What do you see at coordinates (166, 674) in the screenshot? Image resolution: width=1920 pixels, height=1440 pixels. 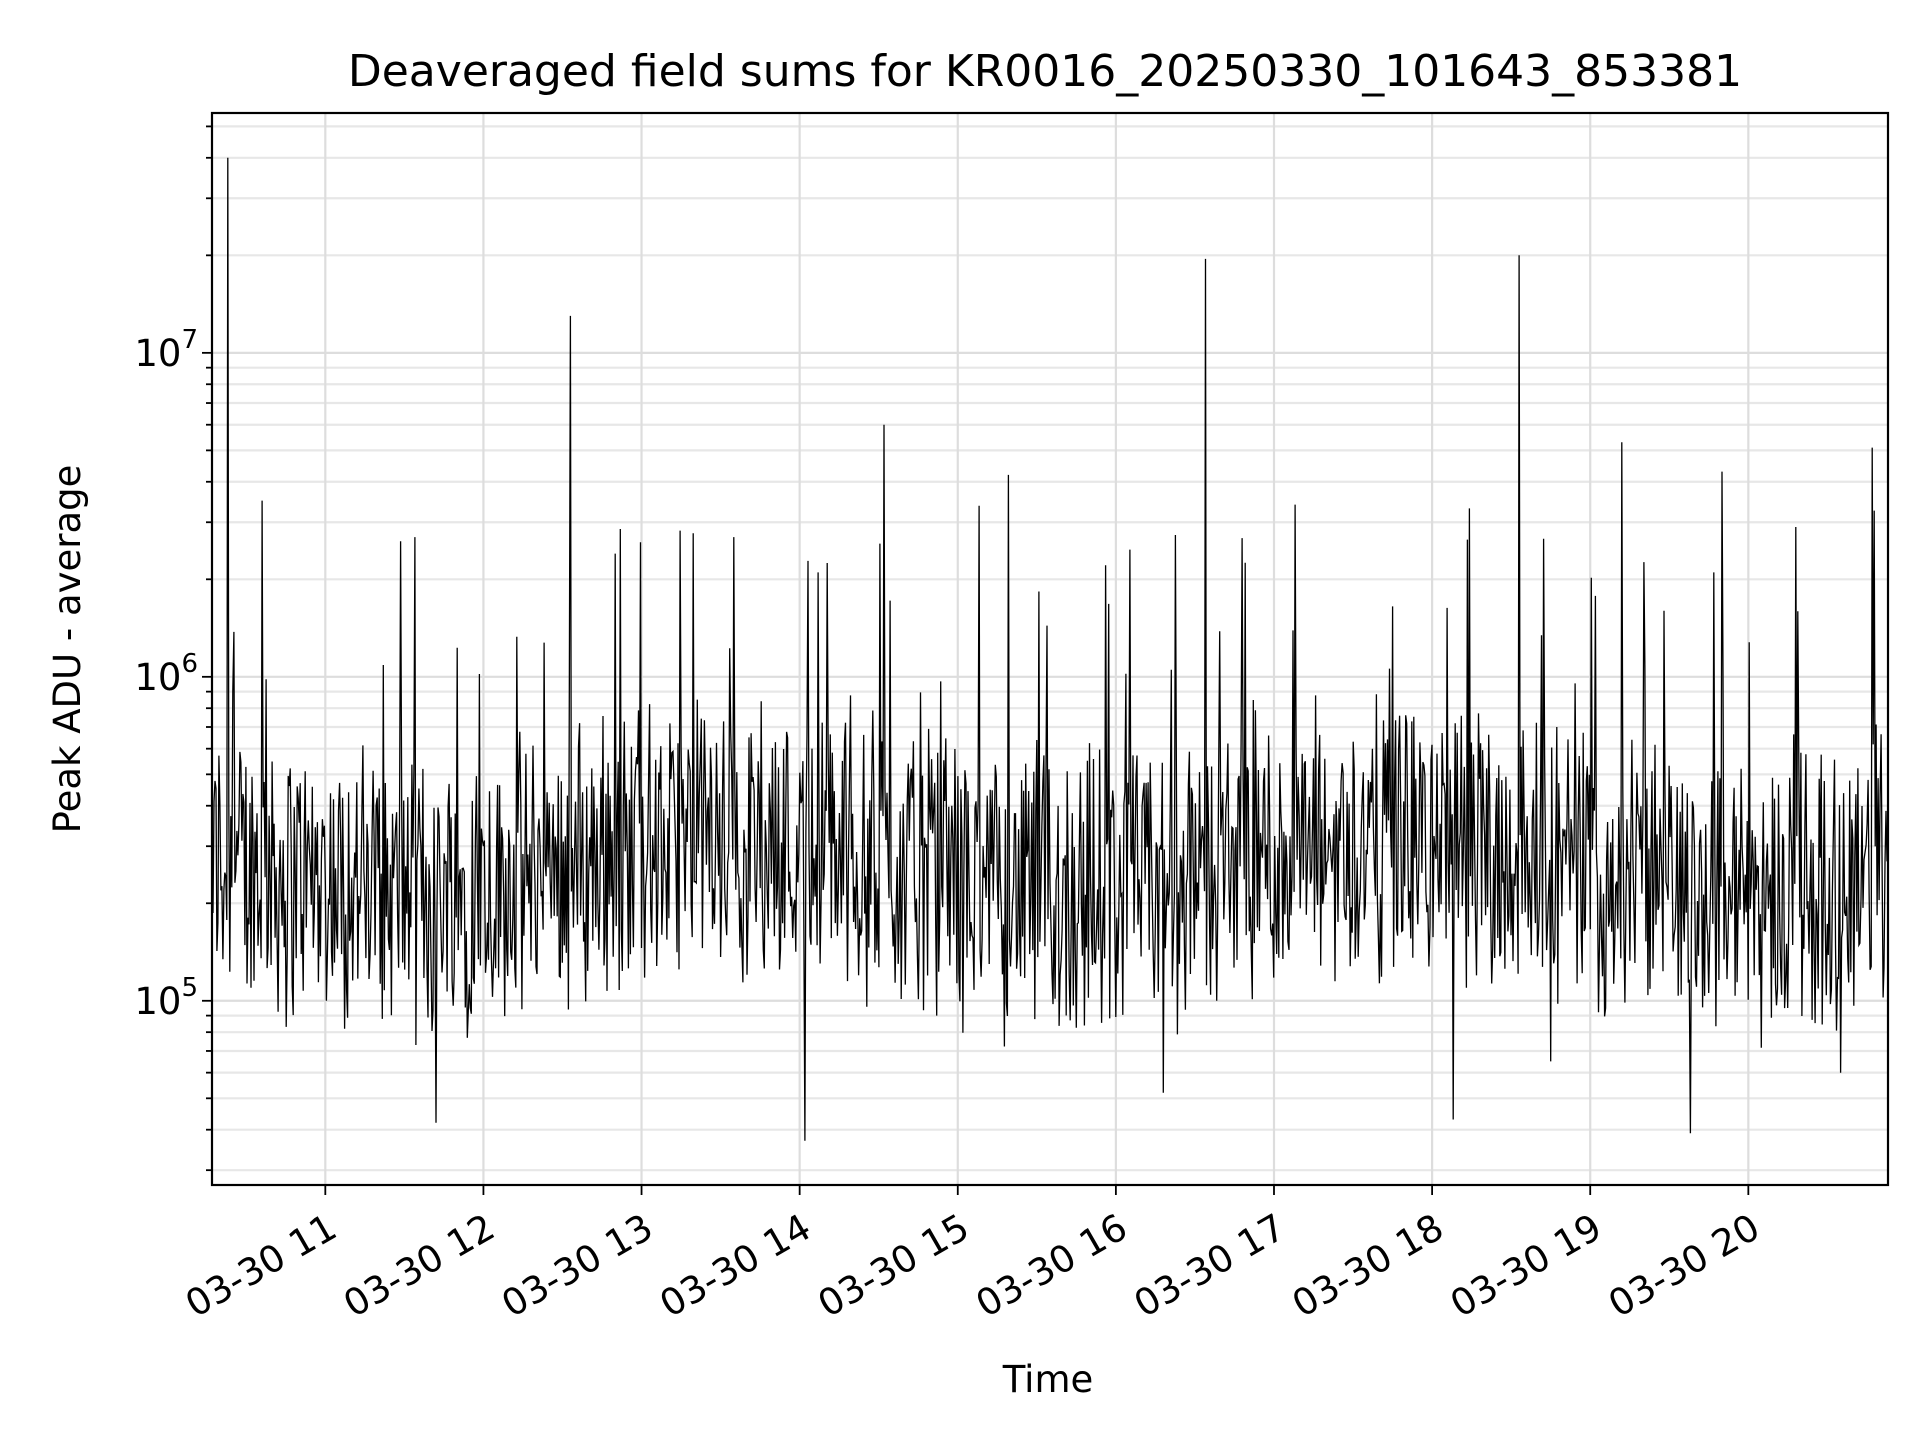 I see `y-tick-label: 10⁶` at bounding box center [166, 674].